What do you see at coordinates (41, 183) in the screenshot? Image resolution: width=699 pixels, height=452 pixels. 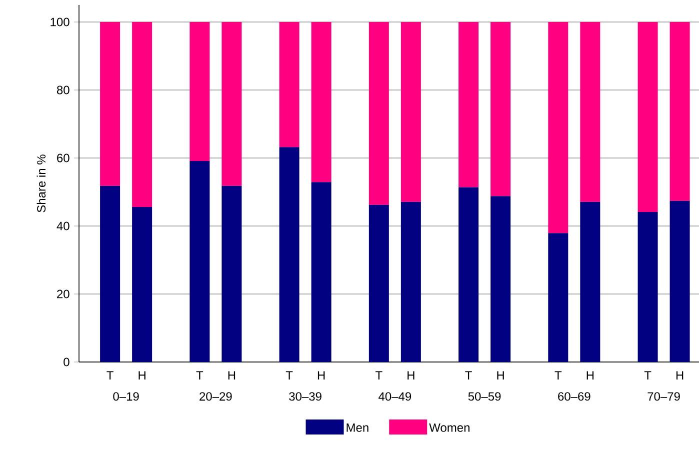 I see `y-axis-title: Share in %` at bounding box center [41, 183].